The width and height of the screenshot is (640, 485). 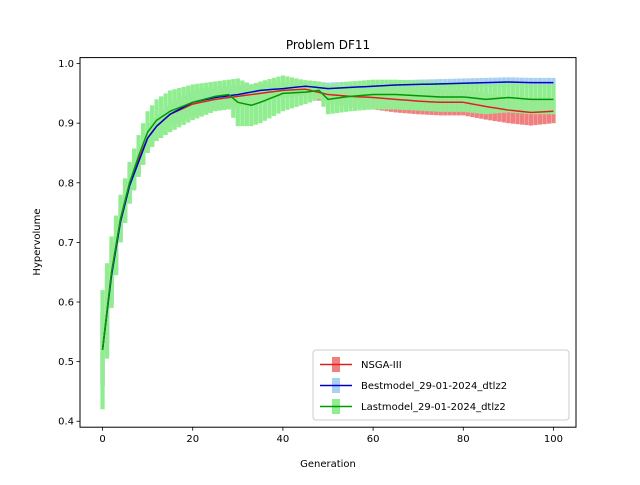 I want to click on chart-title: Problem DF11, so click(x=328, y=45).